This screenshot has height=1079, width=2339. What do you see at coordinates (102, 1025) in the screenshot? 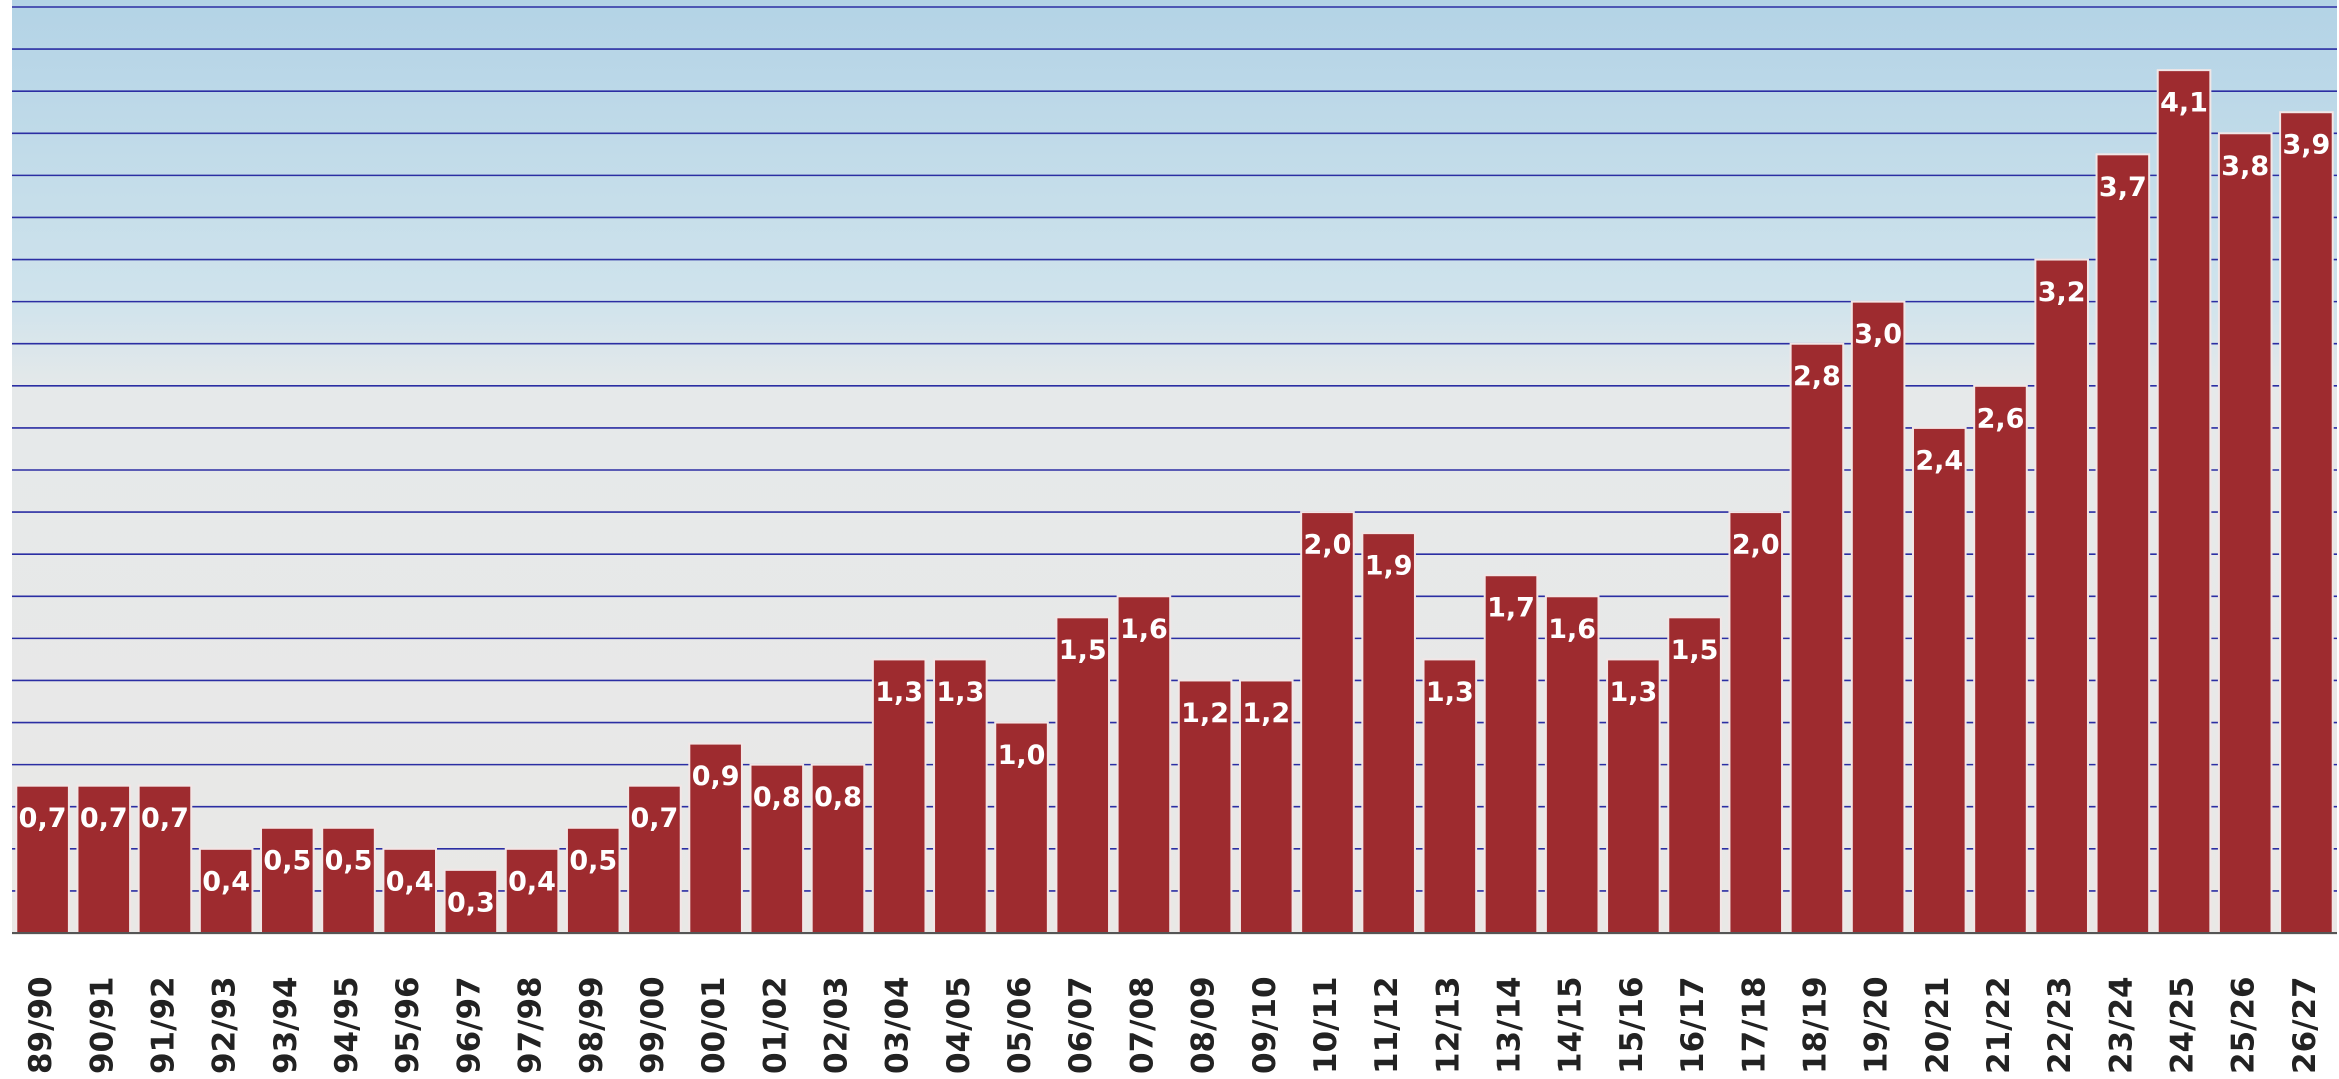
I see `x-tick-label: 90/91` at bounding box center [102, 1025].